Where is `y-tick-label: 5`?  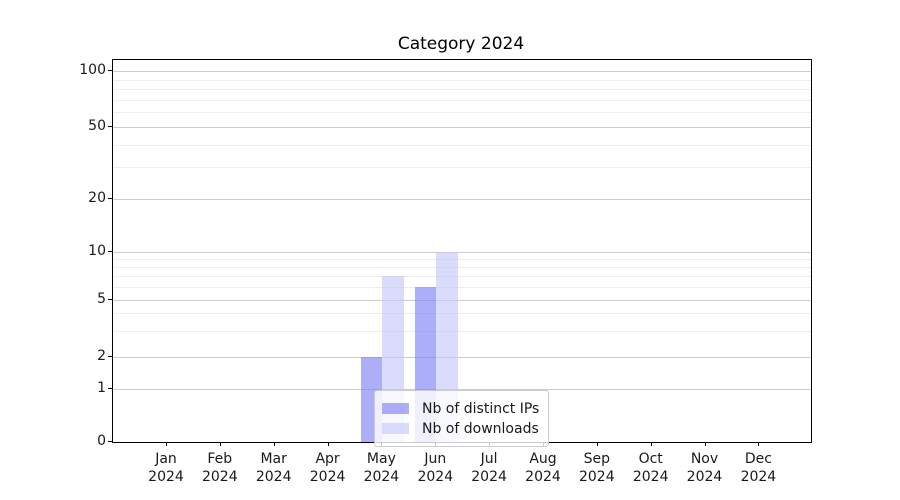 y-tick-label: 5 is located at coordinates (101, 298).